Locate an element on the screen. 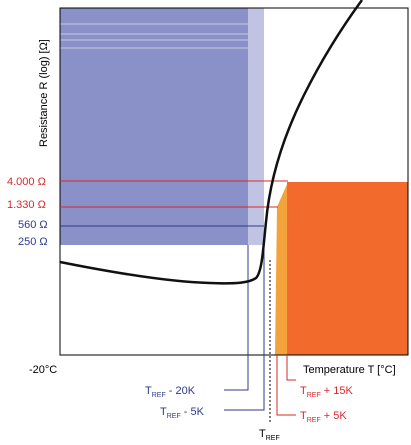 The image size is (411, 445). marker-line-tref-minus-5k is located at coordinates (244, 328).